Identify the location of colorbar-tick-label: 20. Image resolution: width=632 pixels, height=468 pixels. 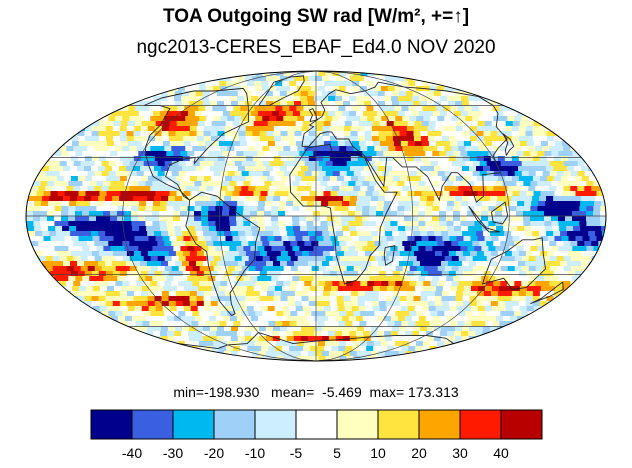
(419, 453).